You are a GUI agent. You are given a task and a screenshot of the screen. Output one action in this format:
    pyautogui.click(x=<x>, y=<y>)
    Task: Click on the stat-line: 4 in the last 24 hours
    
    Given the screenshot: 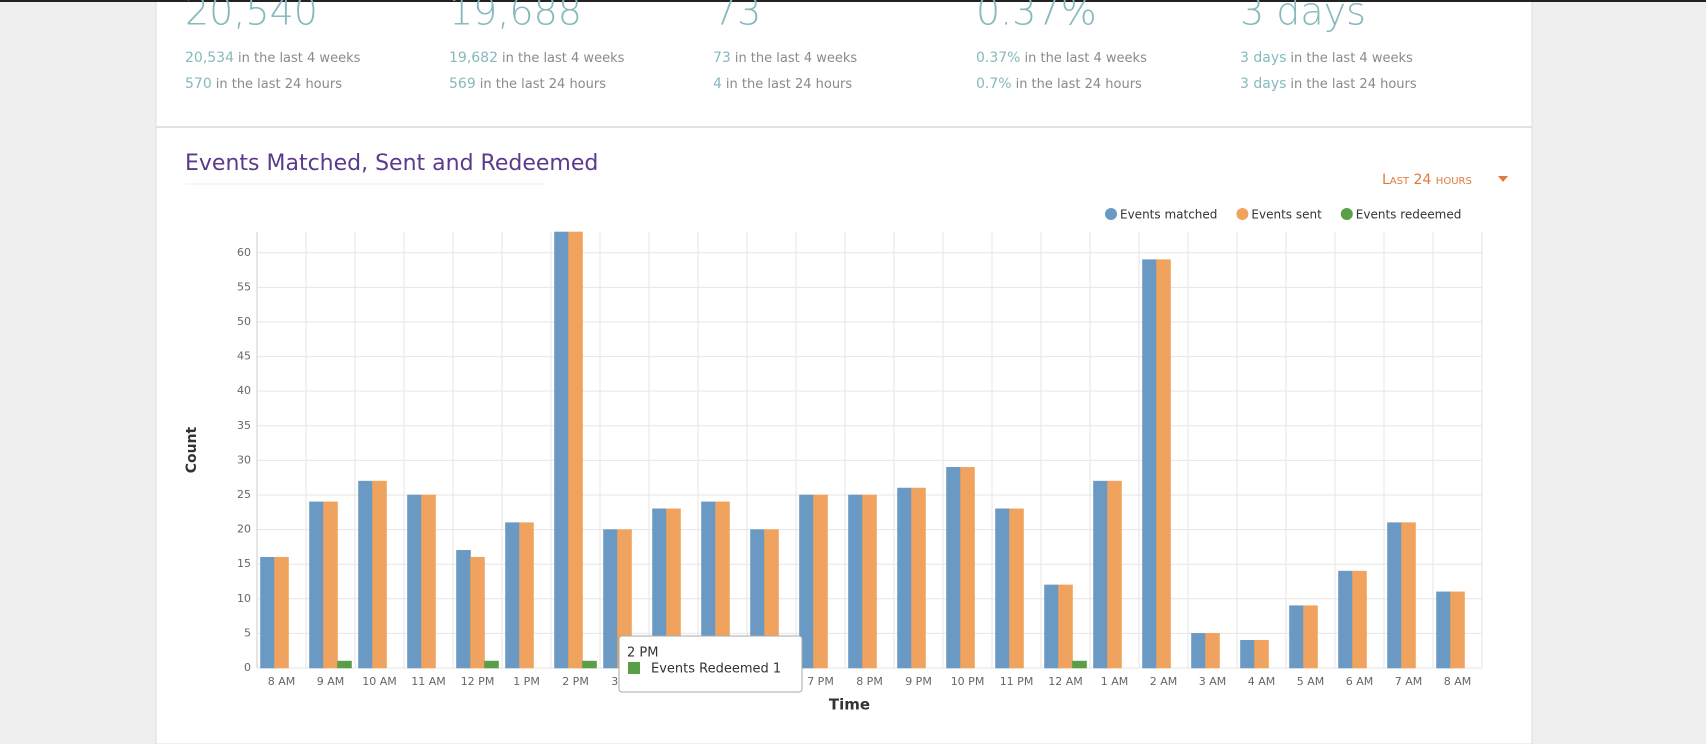 What is the action you would take?
    pyautogui.click(x=782, y=84)
    